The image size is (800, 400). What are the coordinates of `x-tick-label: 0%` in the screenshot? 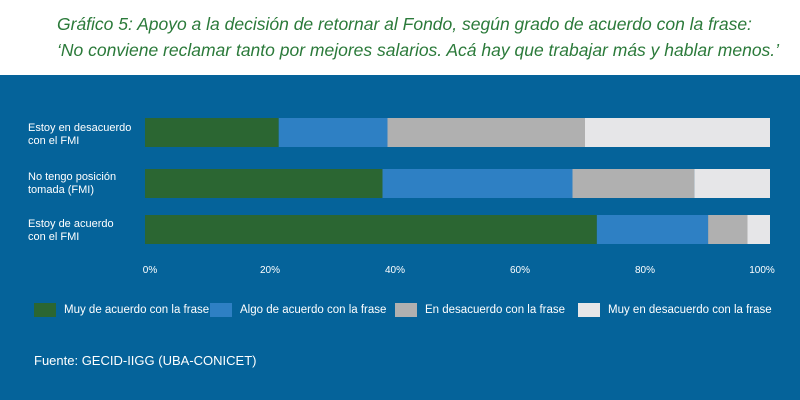 It's located at (150, 270).